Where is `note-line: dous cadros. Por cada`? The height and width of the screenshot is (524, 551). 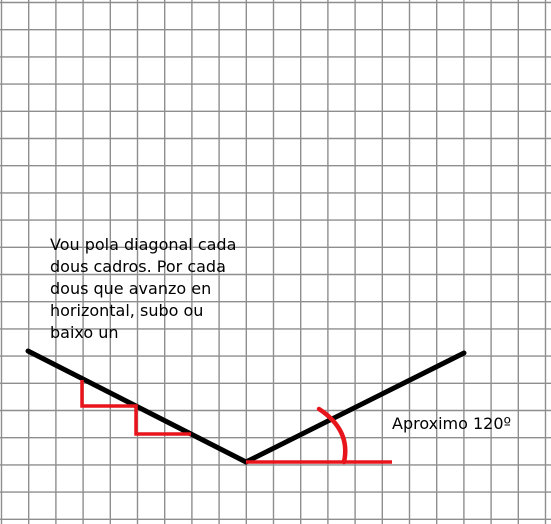
note-line: dous cadros. Por cada is located at coordinates (138, 266).